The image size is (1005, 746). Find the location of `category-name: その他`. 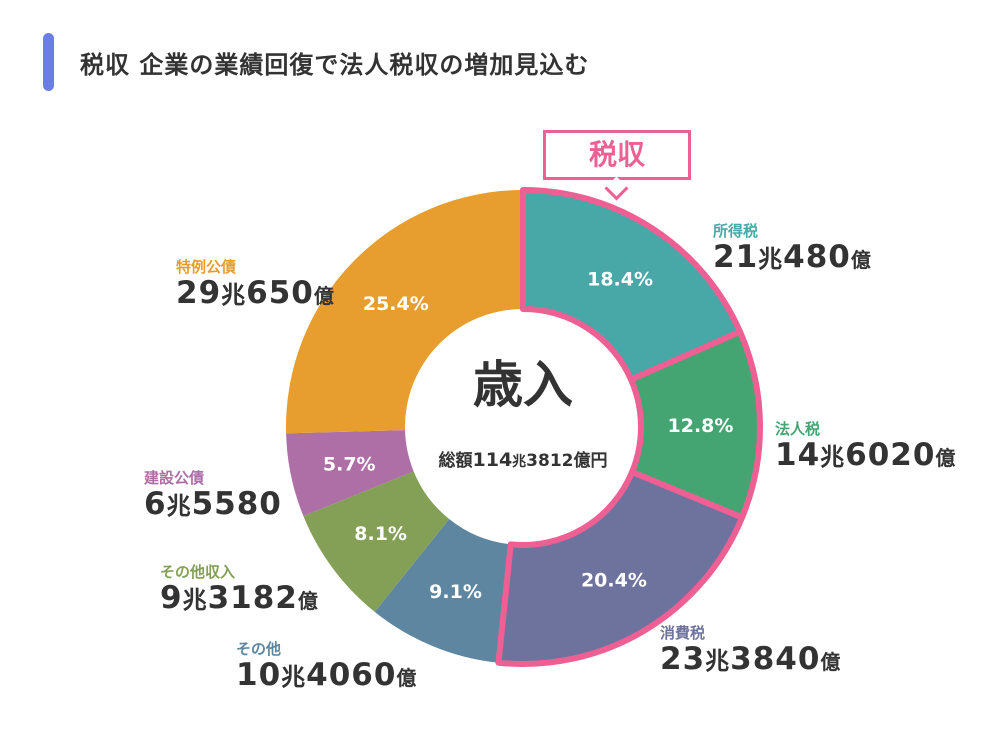

category-name: その他 is located at coordinates (259, 649).